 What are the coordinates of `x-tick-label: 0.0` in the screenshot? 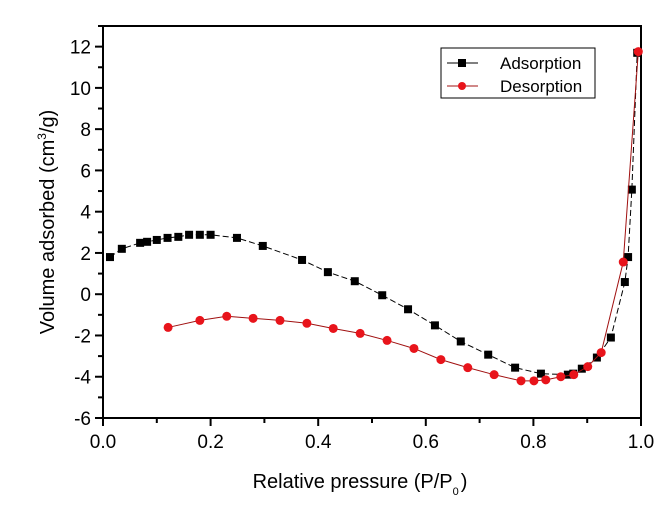 It's located at (103, 442).